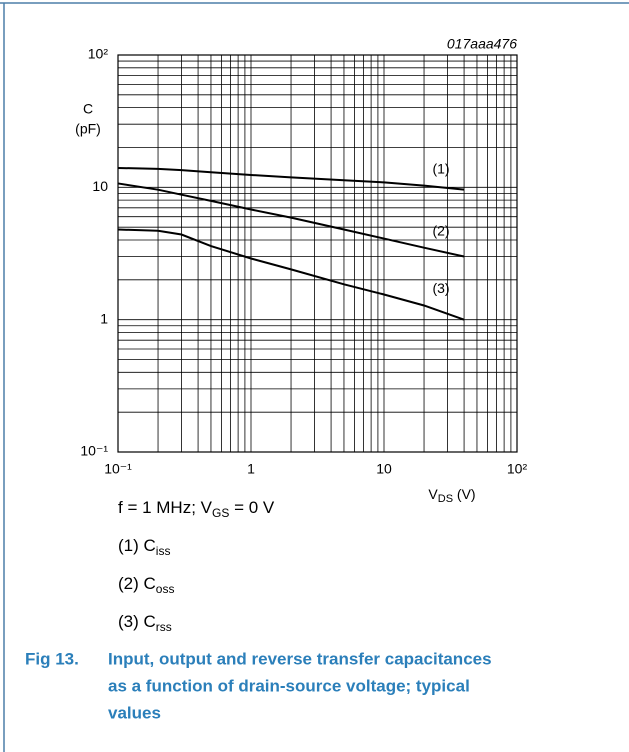 Image resolution: width=629 pixels, height=752 pixels. Describe the element at coordinates (137, 621) in the screenshot. I see `note-label: (3) C` at that location.